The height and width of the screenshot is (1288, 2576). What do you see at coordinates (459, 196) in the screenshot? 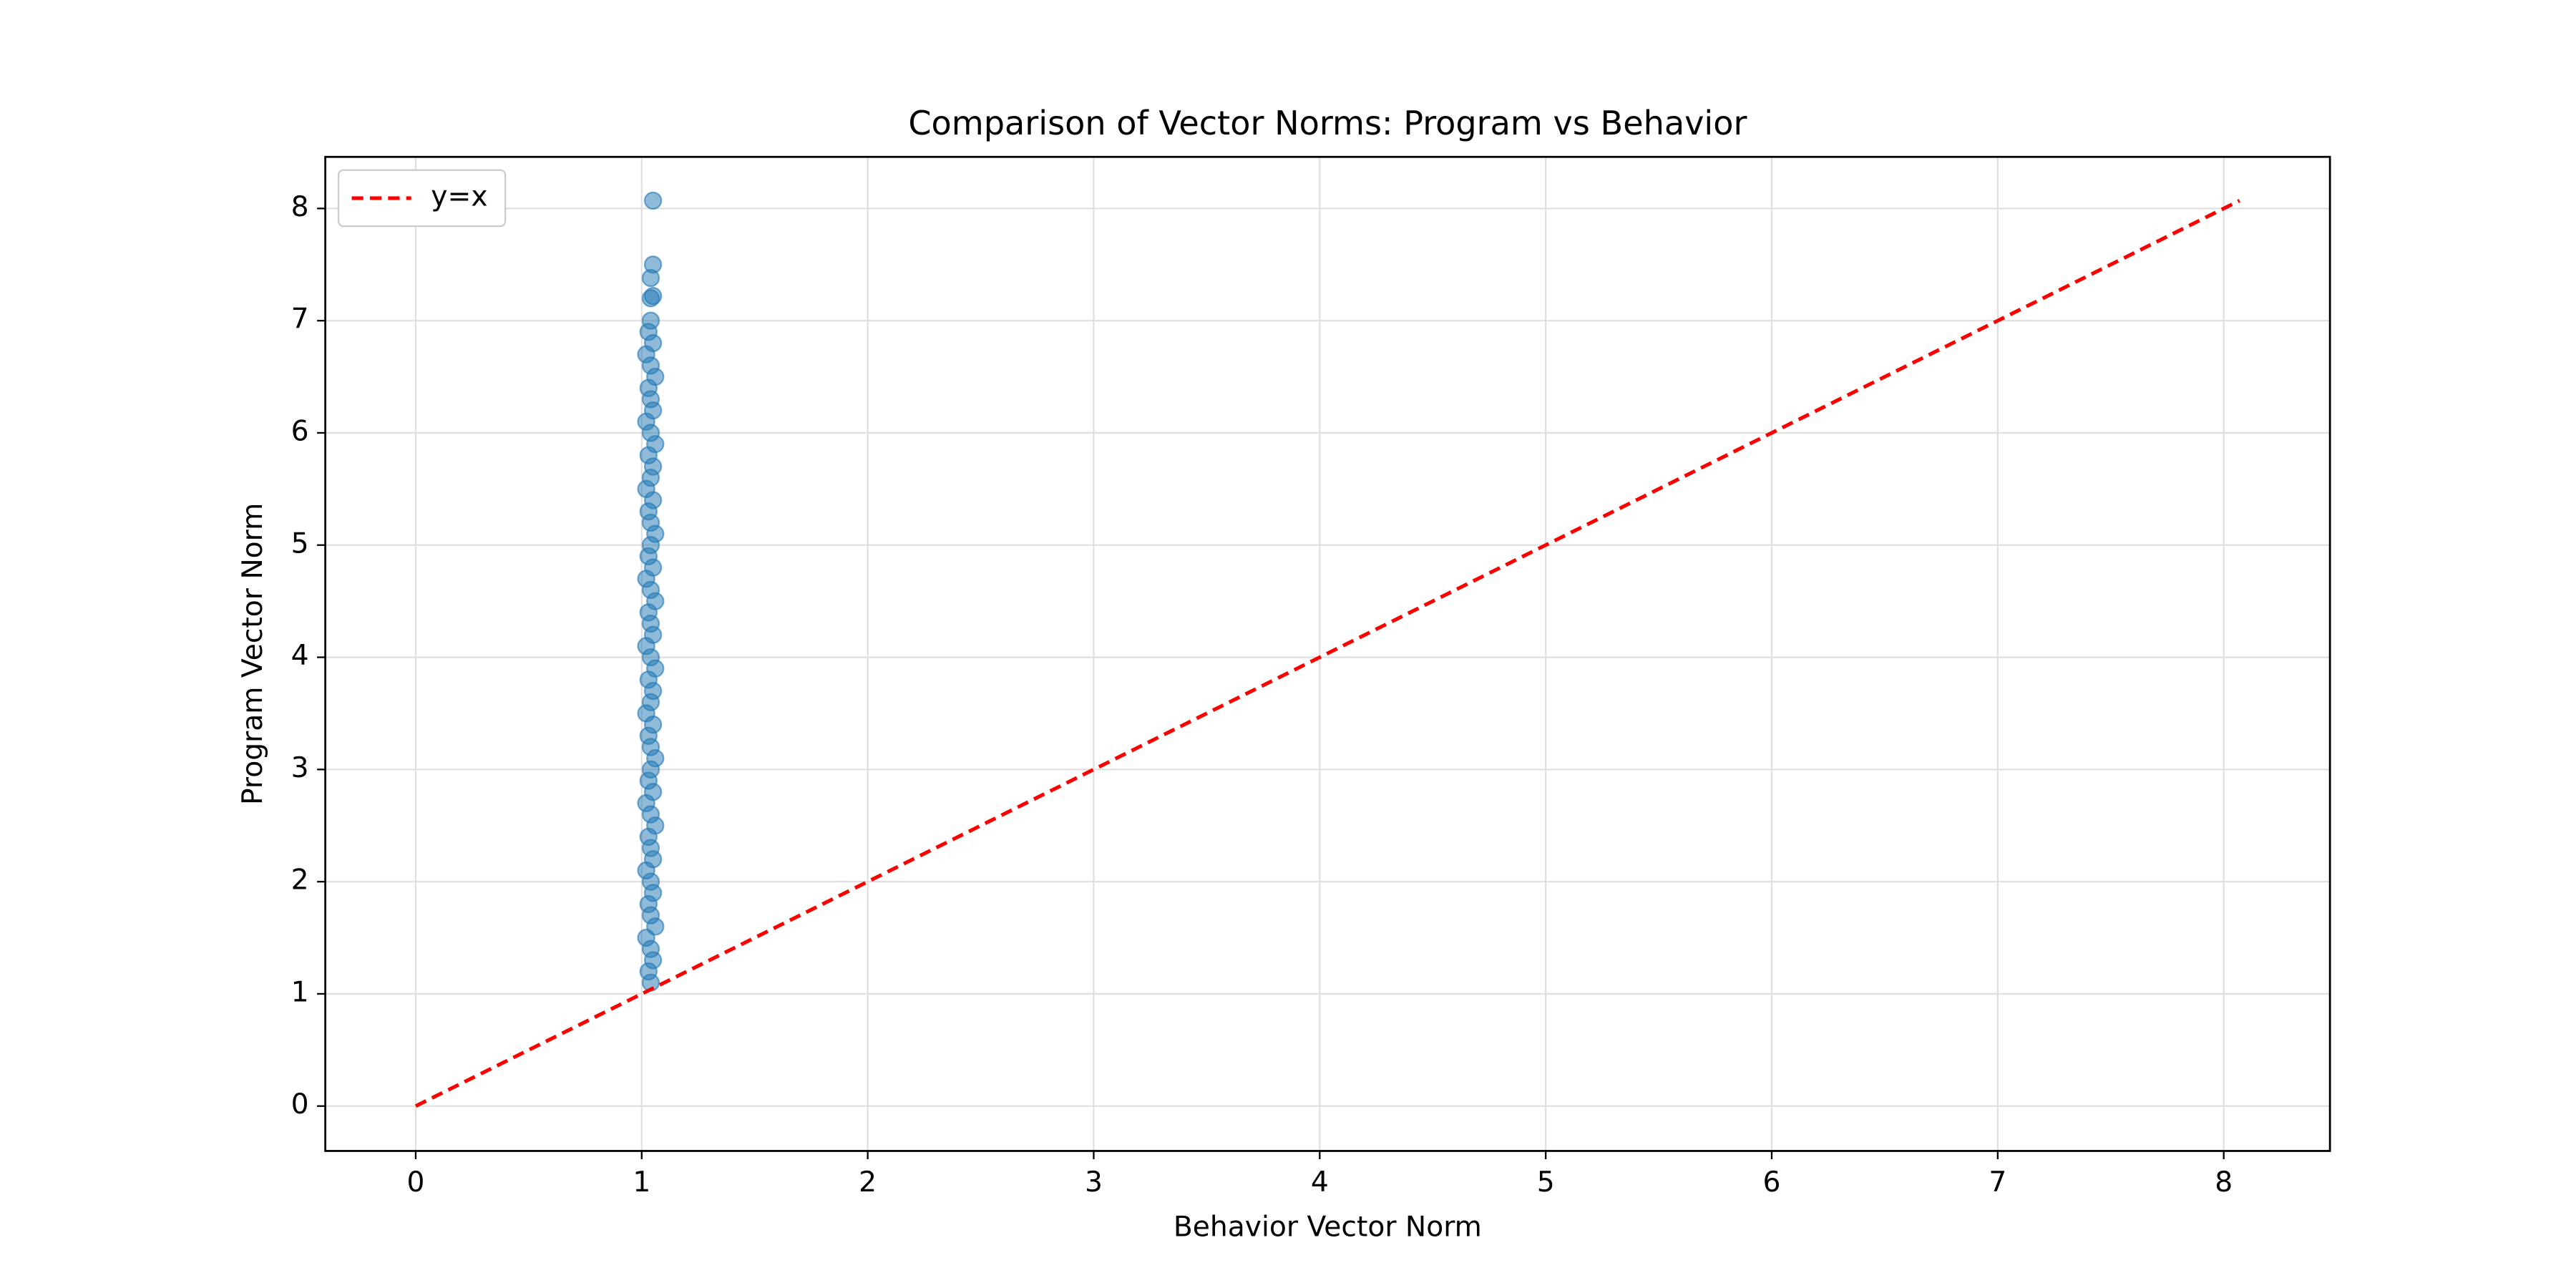
I see `legend-label: y=x` at bounding box center [459, 196].